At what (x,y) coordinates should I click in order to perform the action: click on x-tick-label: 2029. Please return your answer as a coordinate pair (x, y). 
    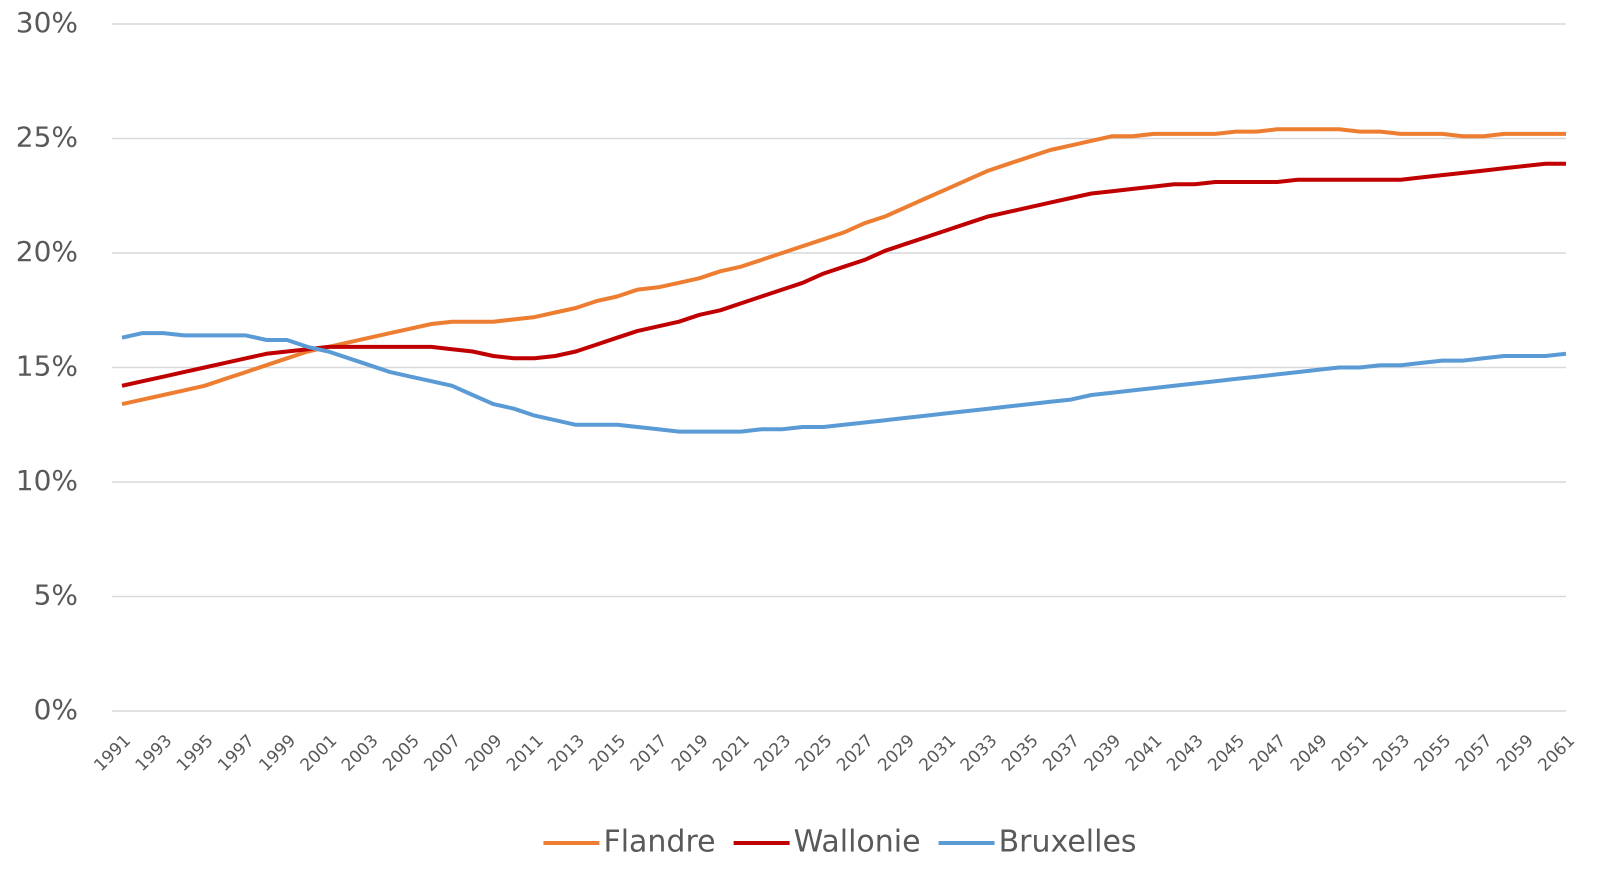
    Looking at the image, I should click on (896, 753).